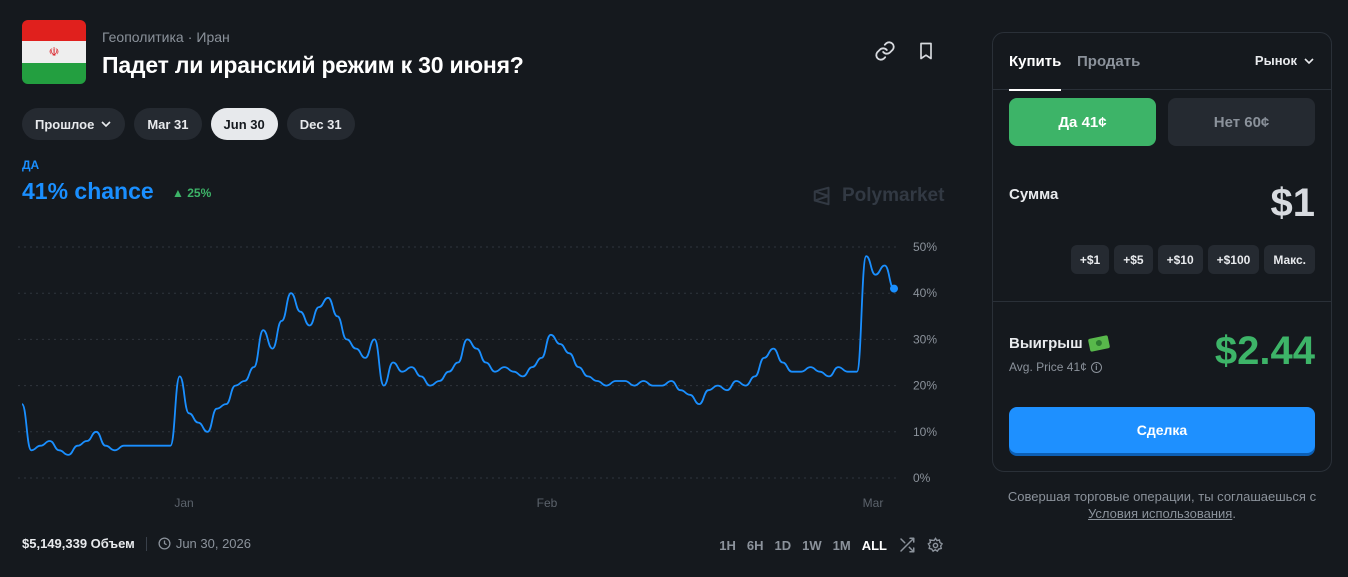  What do you see at coordinates (313, 65) in the screenshot?
I see `page-title: Падет ли иранский режим к 30 июня?` at bounding box center [313, 65].